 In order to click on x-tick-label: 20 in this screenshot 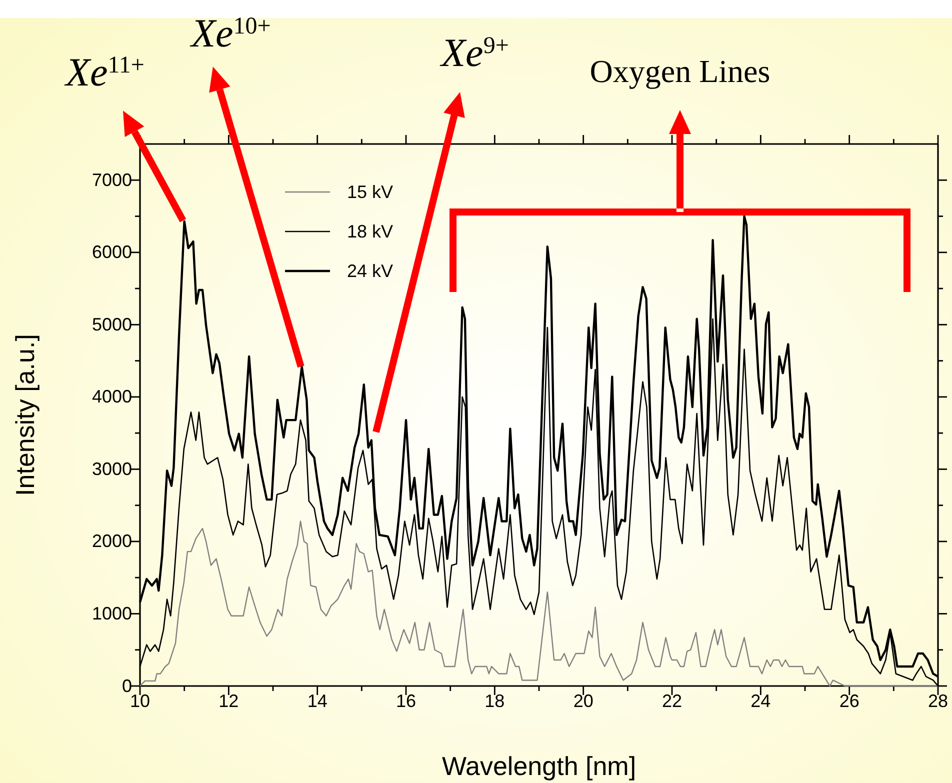, I will do `click(583, 700)`.